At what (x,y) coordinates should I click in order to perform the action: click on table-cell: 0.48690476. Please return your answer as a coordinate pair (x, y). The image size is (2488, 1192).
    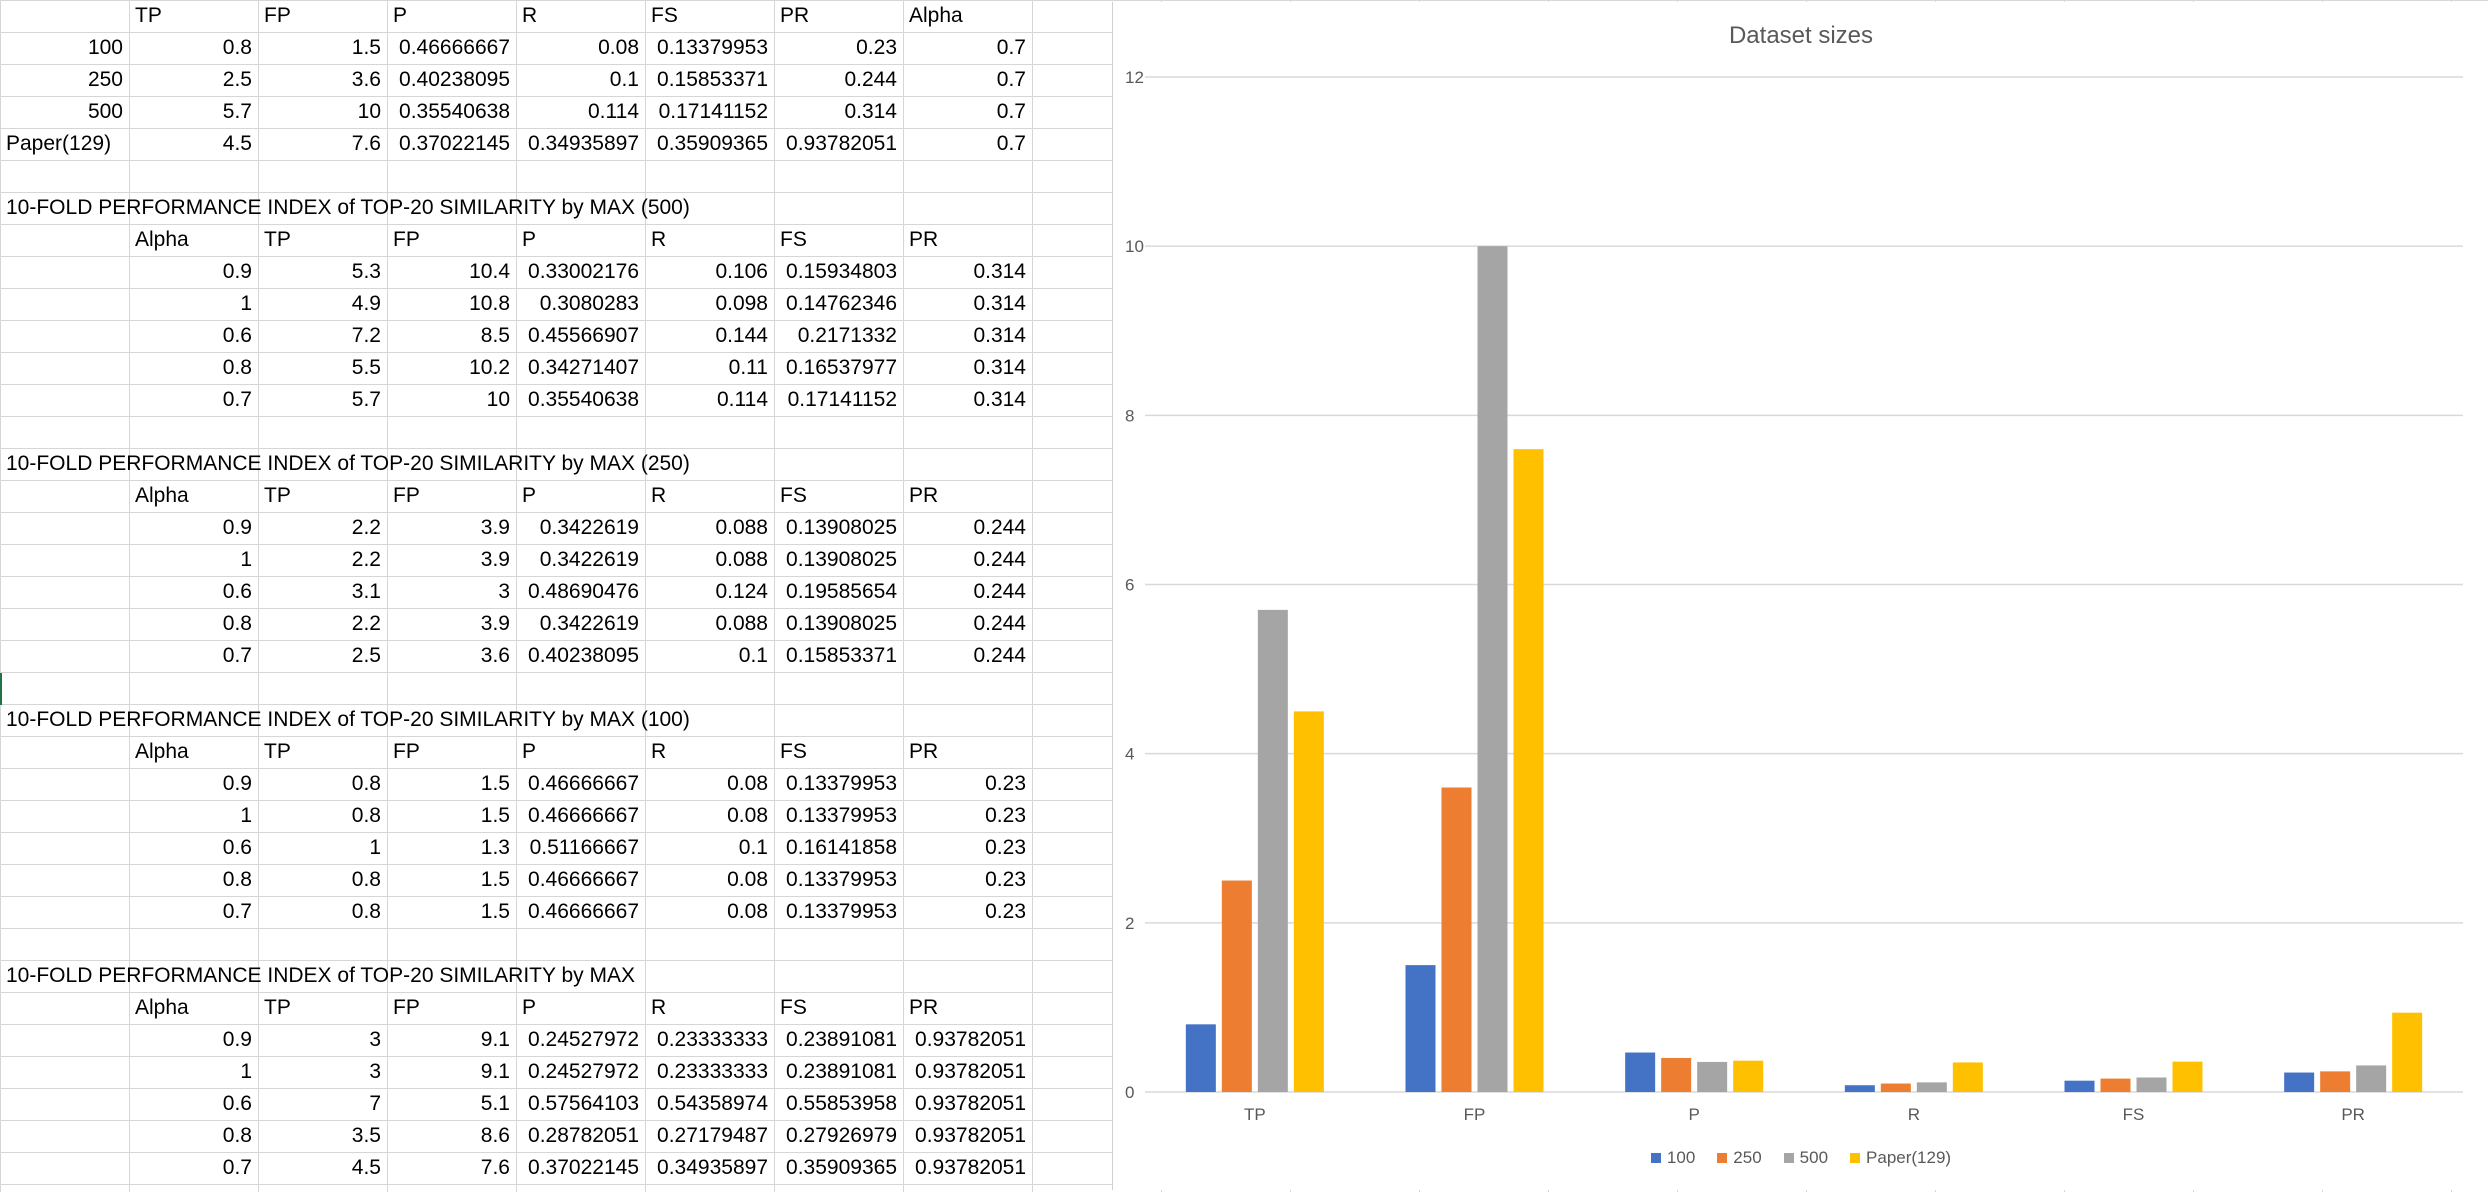
    Looking at the image, I should click on (583, 591).